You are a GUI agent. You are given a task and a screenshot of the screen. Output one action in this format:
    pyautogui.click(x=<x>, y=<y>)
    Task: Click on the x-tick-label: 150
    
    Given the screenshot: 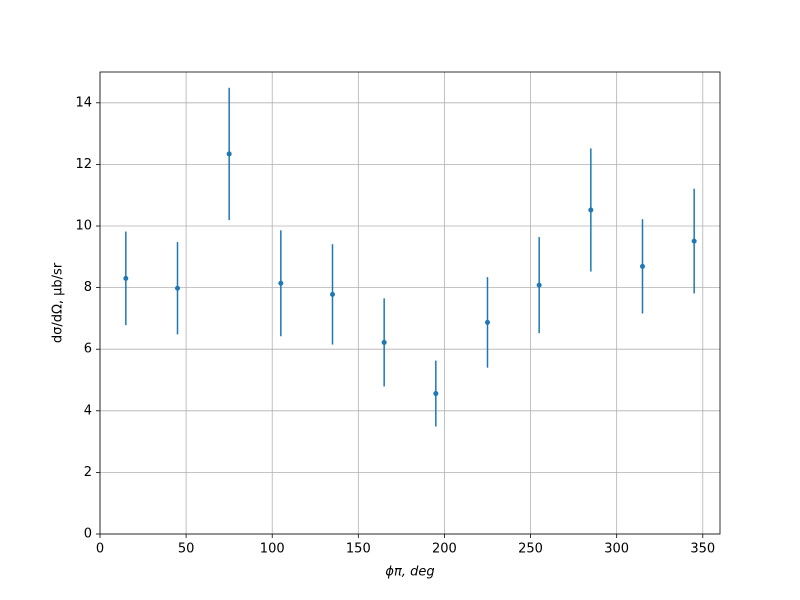 What is the action you would take?
    pyautogui.click(x=358, y=549)
    